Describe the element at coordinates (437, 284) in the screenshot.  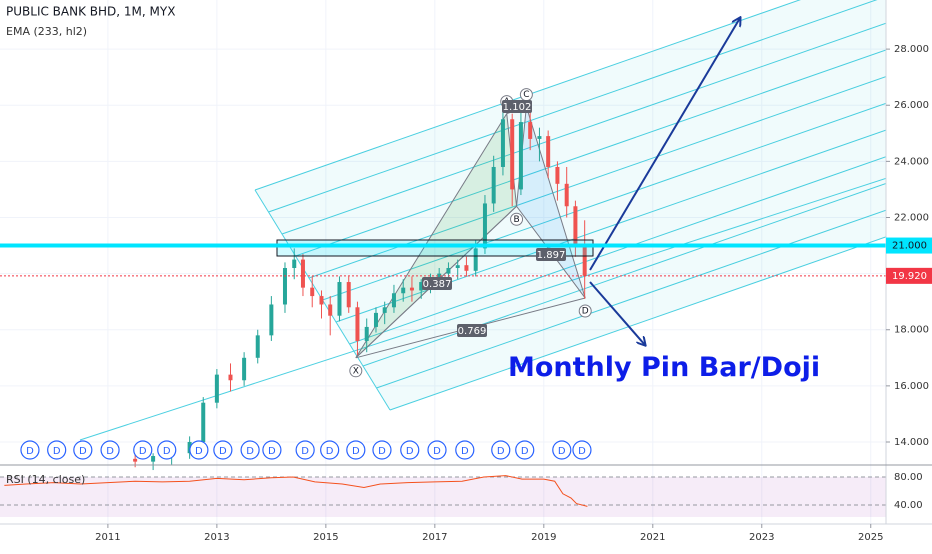
I see `ratio-label: 0.387` at that location.